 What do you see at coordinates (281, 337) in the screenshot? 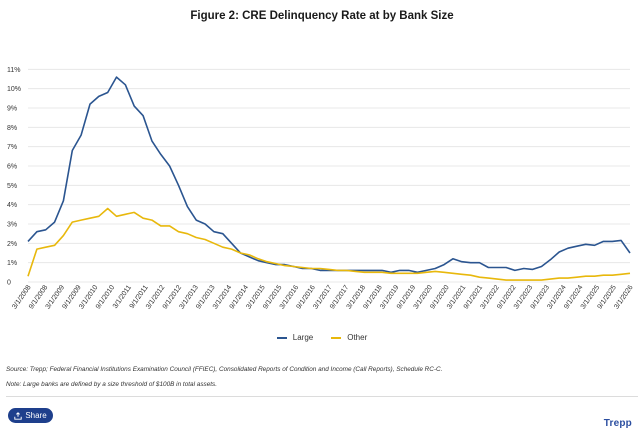
I see `legend-swatch-large` at bounding box center [281, 337].